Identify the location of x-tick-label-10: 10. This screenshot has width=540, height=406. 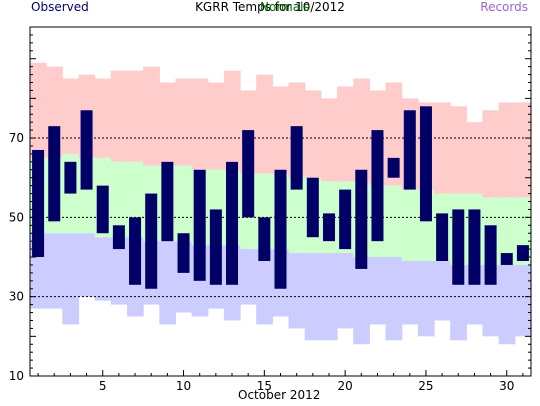
(183, 386).